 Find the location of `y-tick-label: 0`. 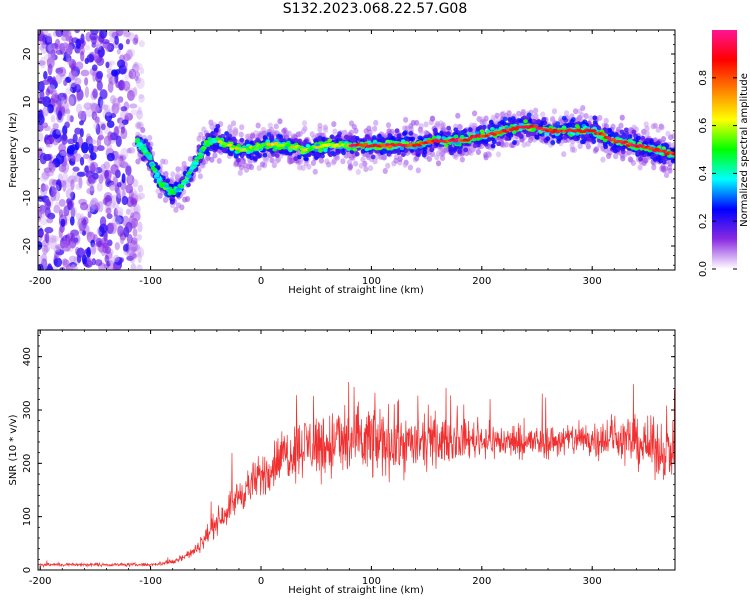

y-tick-label: 0 is located at coordinates (27, 150).